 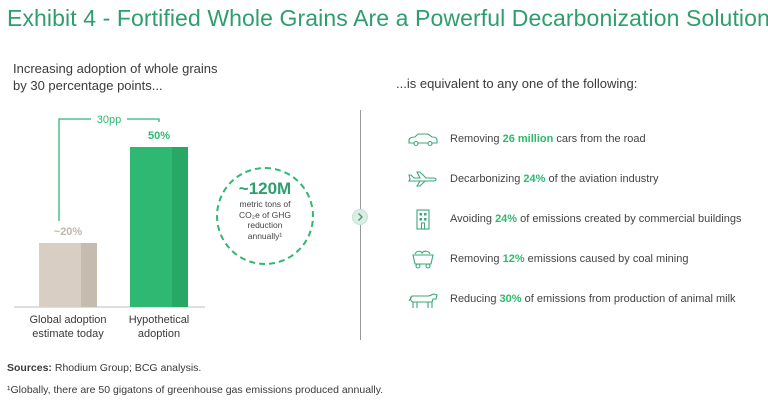 What do you see at coordinates (487, 179) in the screenshot?
I see `equivalent-prefix: Decarbonizing` at bounding box center [487, 179].